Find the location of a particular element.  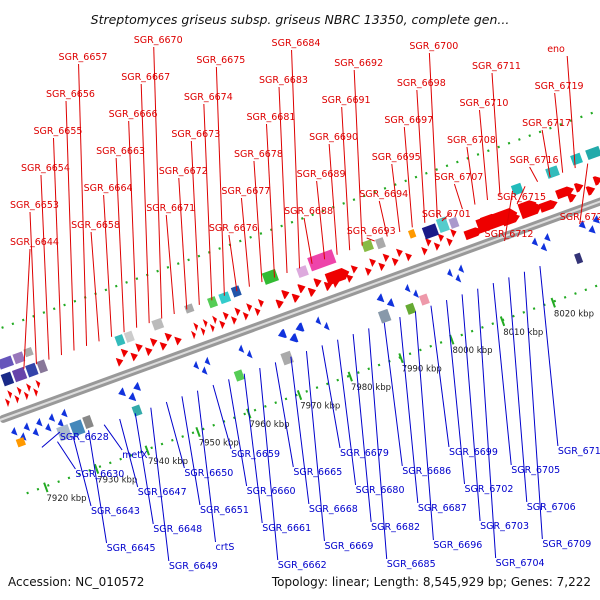

ruler-label: 7950 kbp is located at coordinates (219, 444).